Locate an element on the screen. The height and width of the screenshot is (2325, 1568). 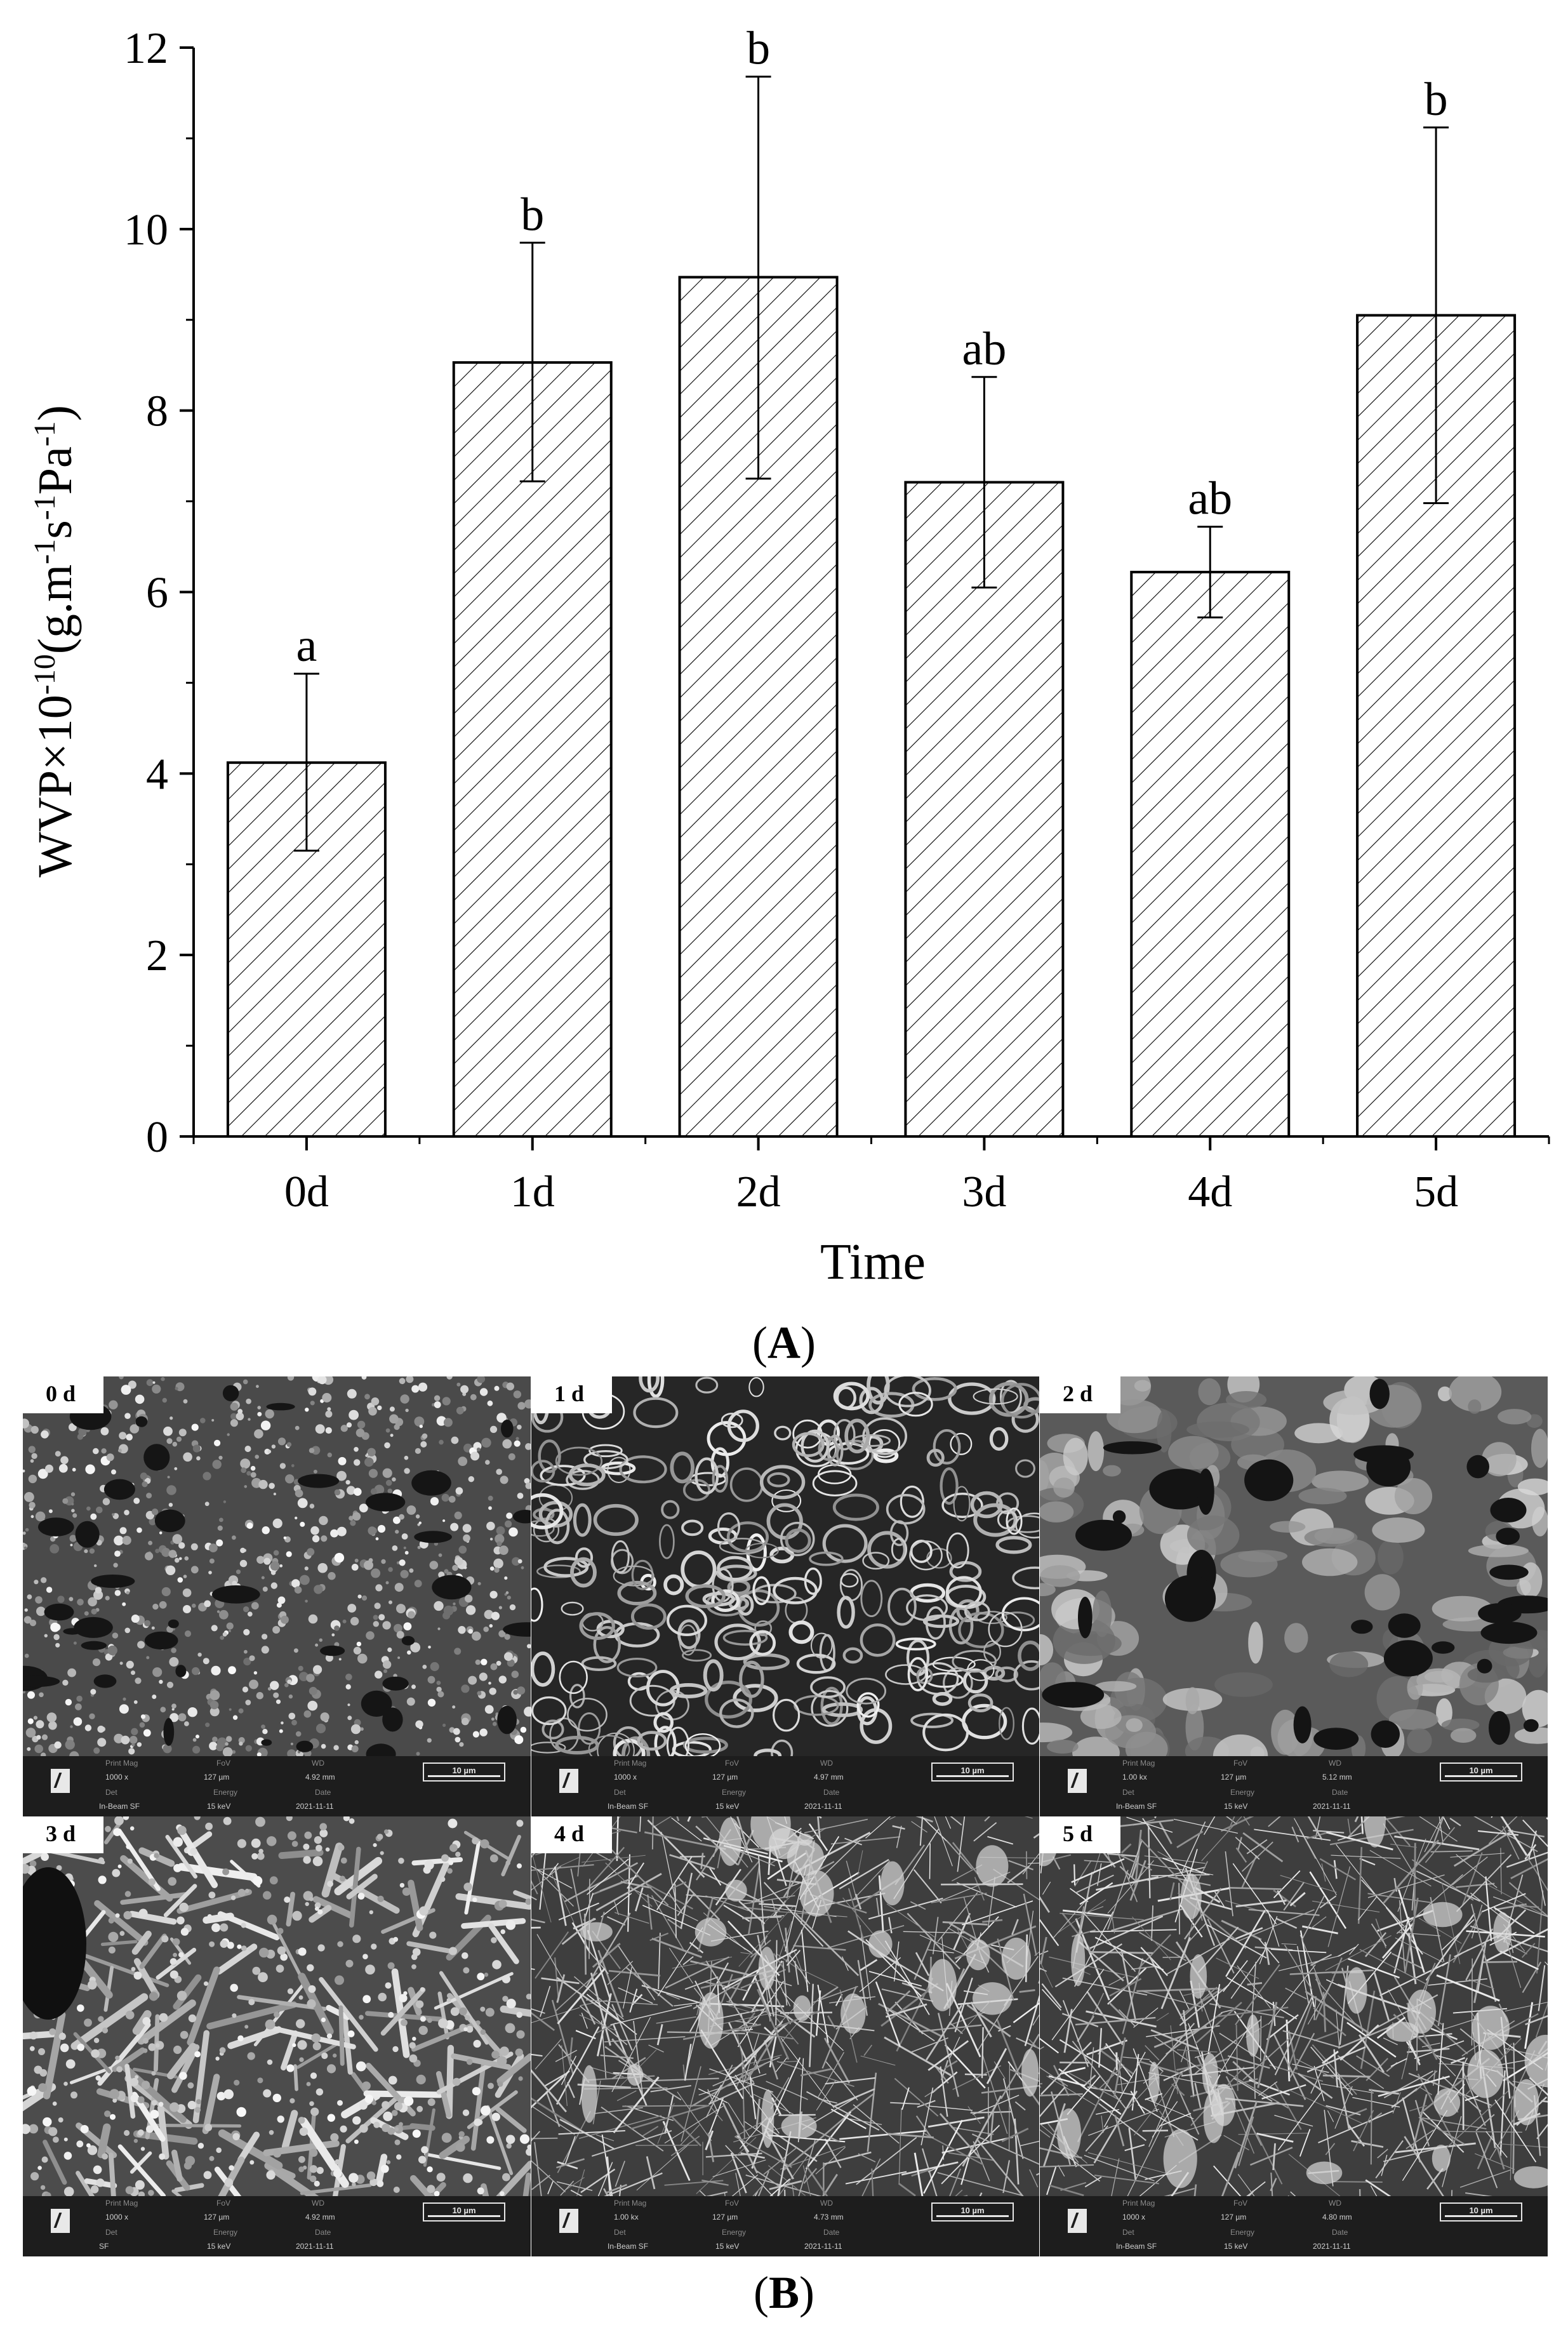
sem-day-label: 3 d is located at coordinates (63, 1834).